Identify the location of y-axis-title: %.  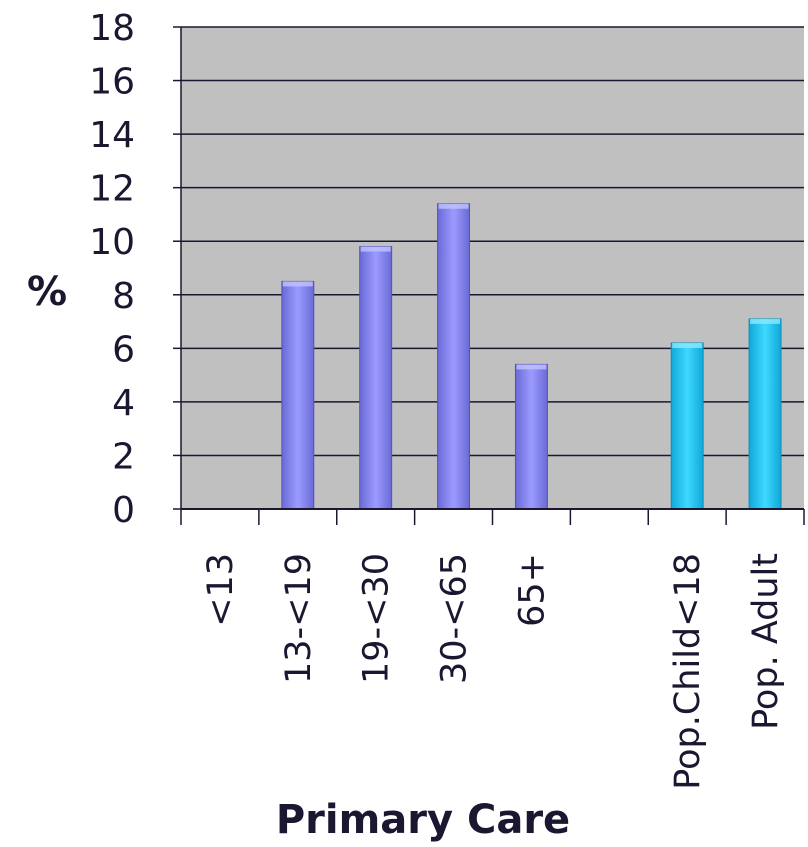
(47, 292).